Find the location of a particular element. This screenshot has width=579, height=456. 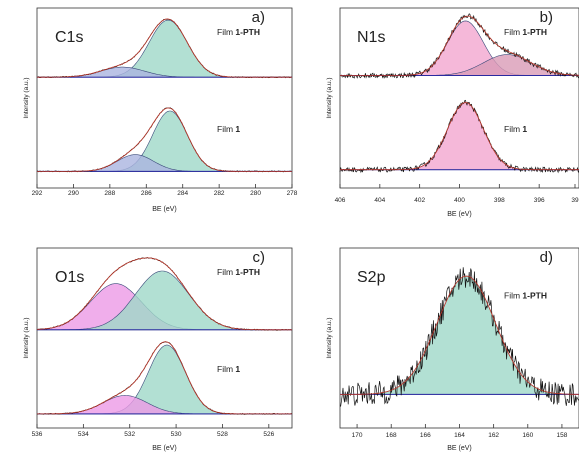

panel-letter: c) is located at coordinates (259, 257).